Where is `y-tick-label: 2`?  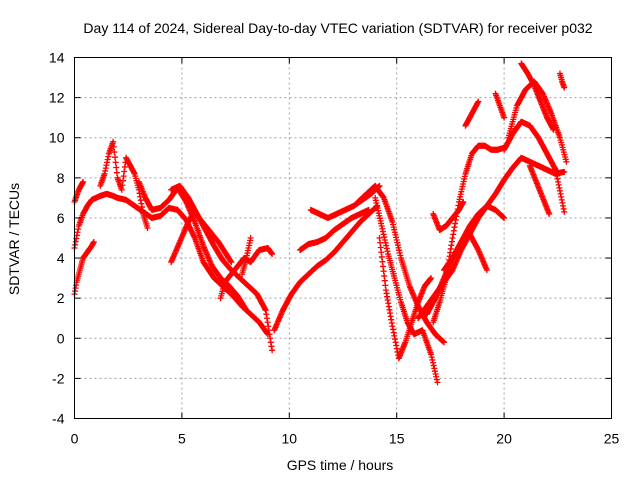
y-tick-label: 2 is located at coordinates (61, 298).